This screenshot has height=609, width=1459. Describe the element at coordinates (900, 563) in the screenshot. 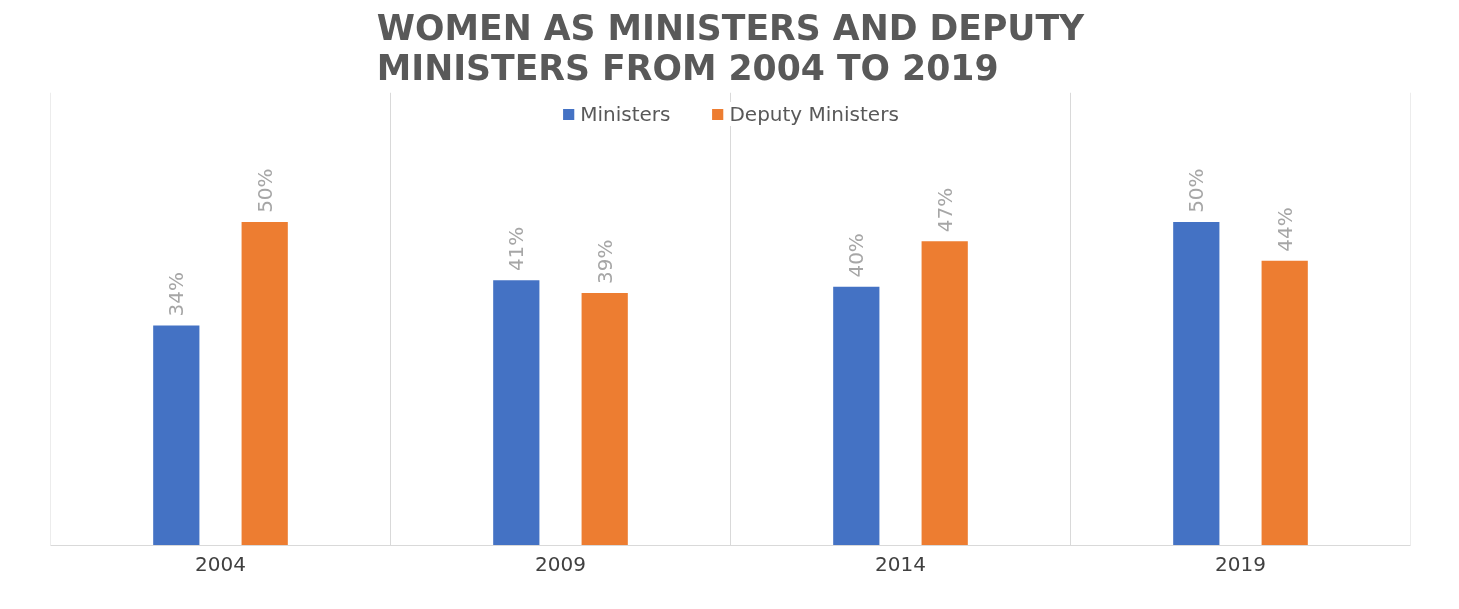

I see `x-tick-label: 2014` at that location.